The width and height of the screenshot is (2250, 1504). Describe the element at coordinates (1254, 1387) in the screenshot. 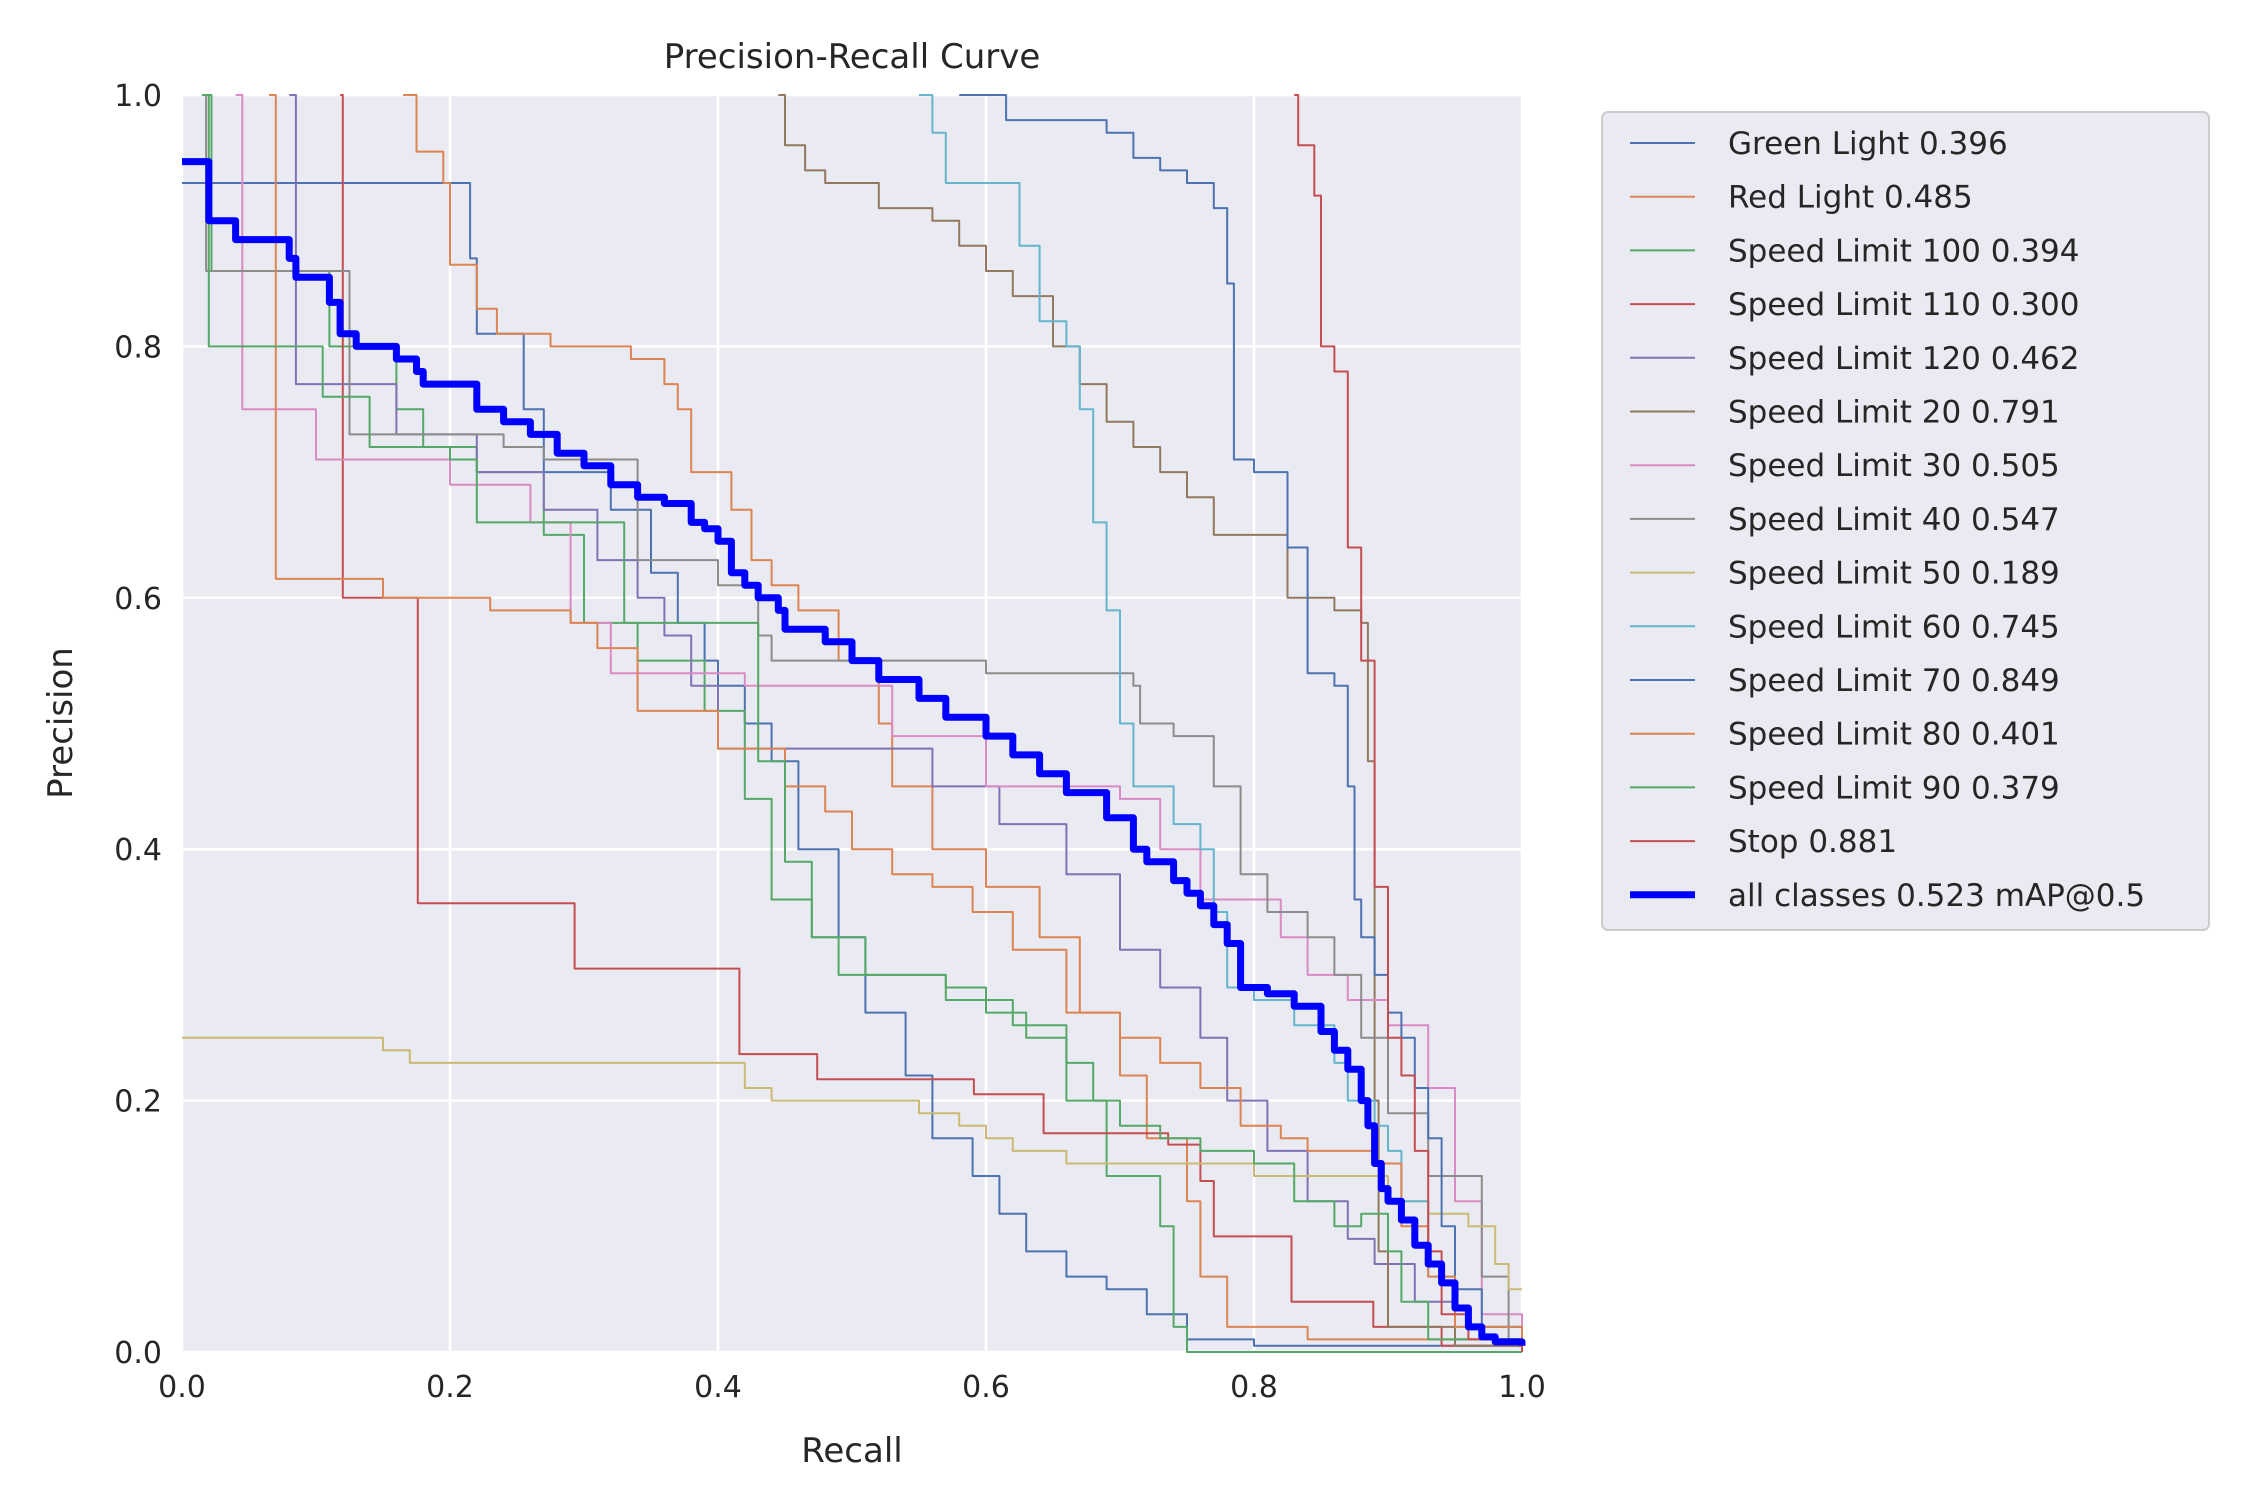

I see `x-tick-label: 0.8` at that location.